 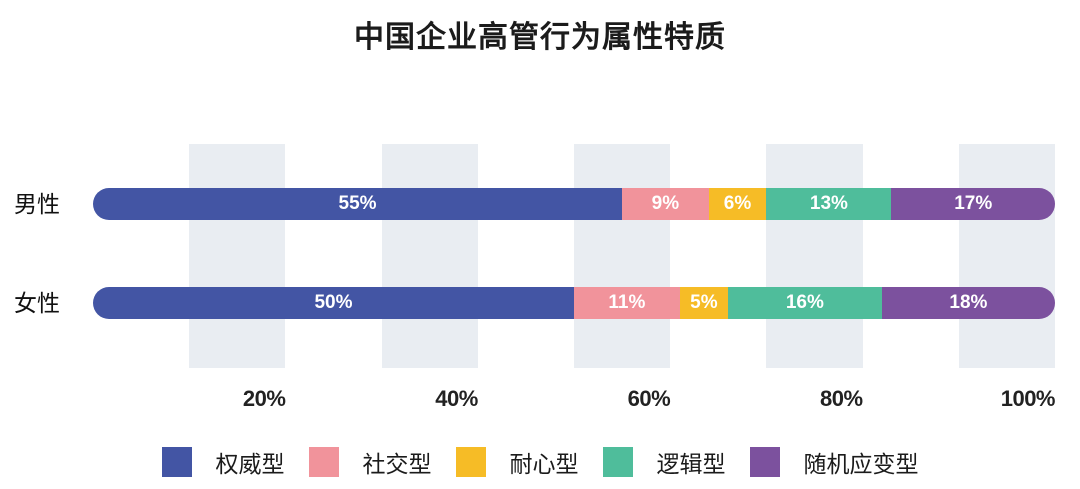 I want to click on x-tick-label: 100%, so click(x=1028, y=398).